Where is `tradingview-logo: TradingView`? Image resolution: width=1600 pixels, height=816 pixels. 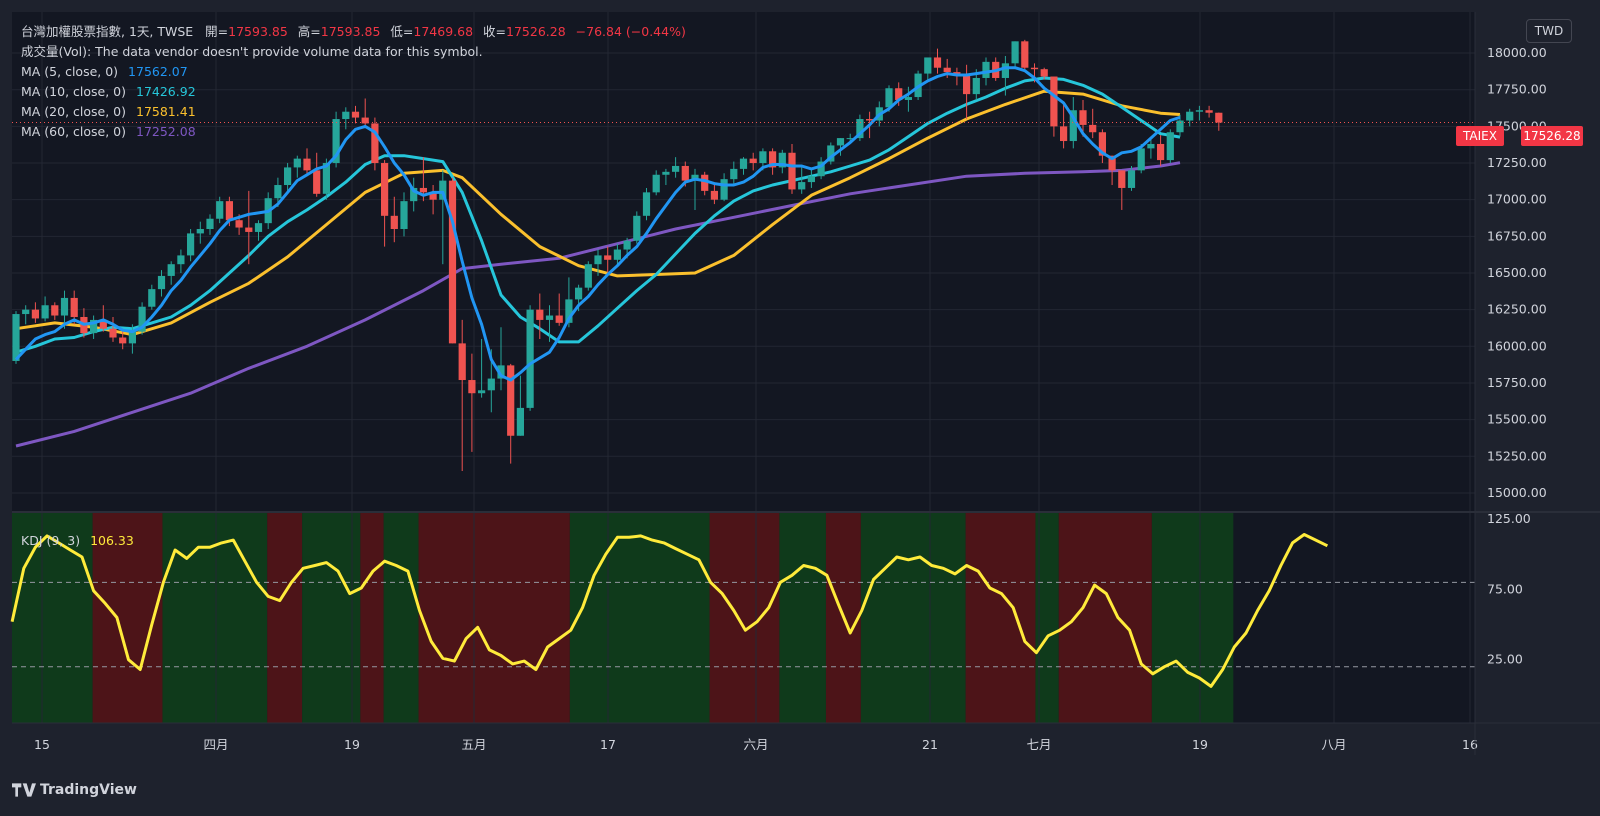
tradingview-logo: TradingView is located at coordinates (74, 790).